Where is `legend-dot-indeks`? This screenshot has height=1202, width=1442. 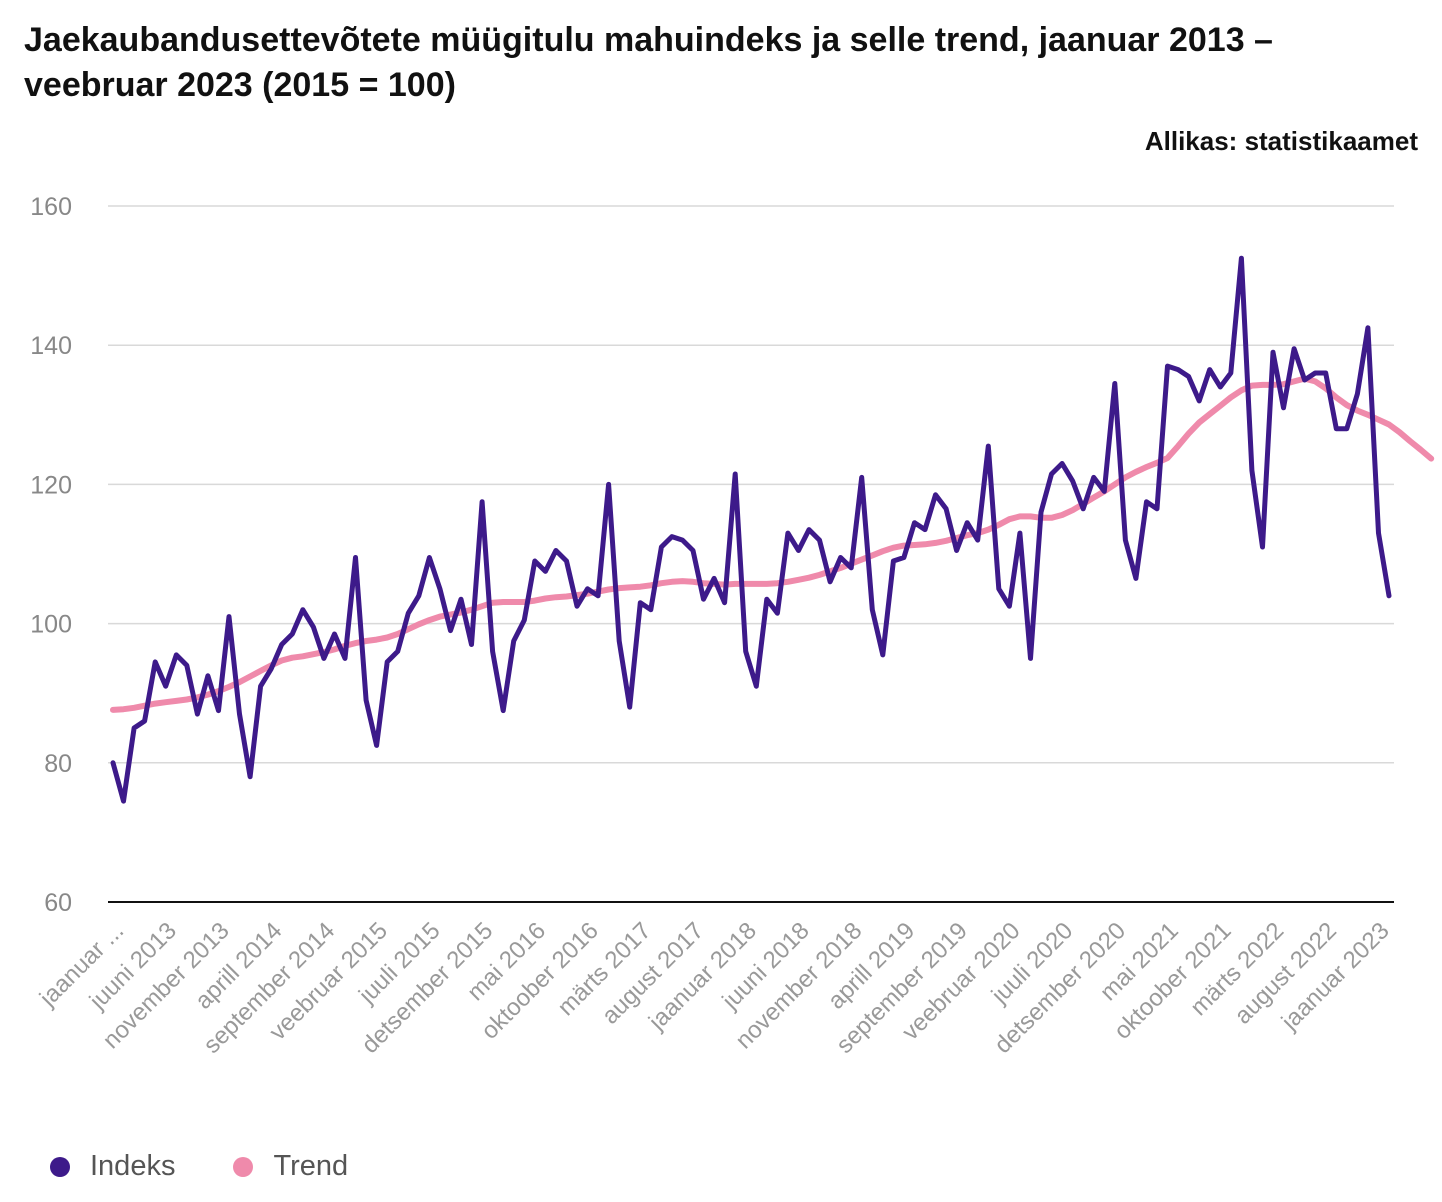
legend-dot-indeks is located at coordinates (60, 1166).